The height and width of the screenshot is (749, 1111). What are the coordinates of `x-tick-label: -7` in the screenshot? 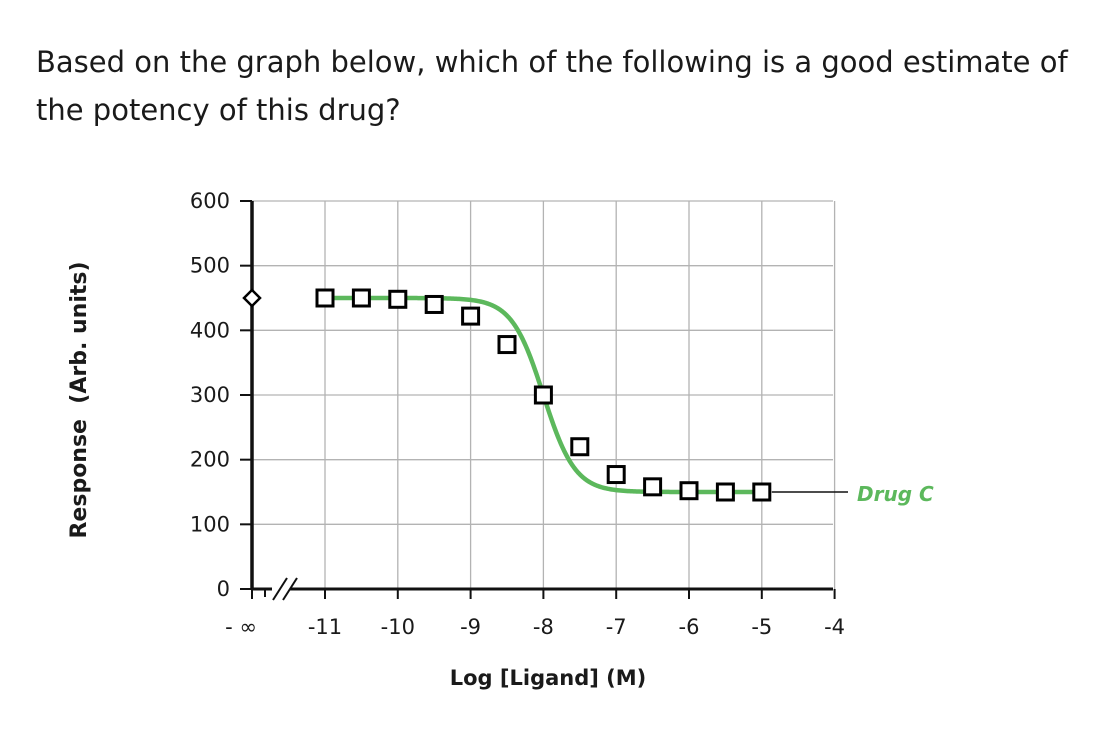 It's located at (616, 627).